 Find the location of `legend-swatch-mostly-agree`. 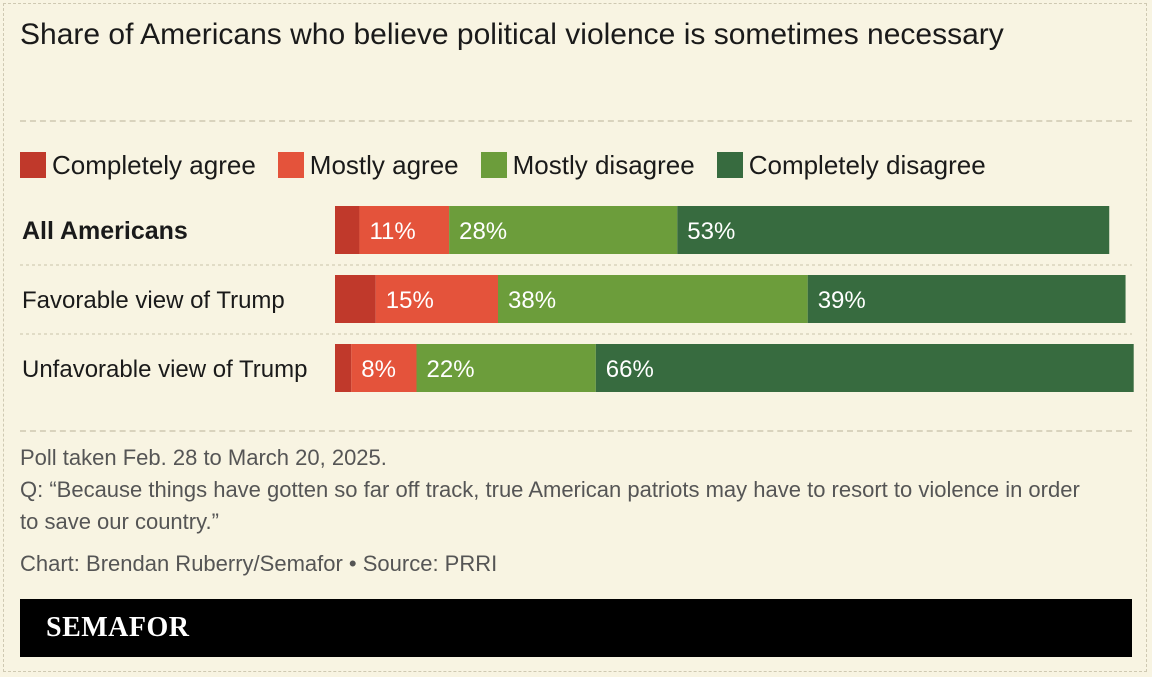

legend-swatch-mostly-agree is located at coordinates (290, 165).